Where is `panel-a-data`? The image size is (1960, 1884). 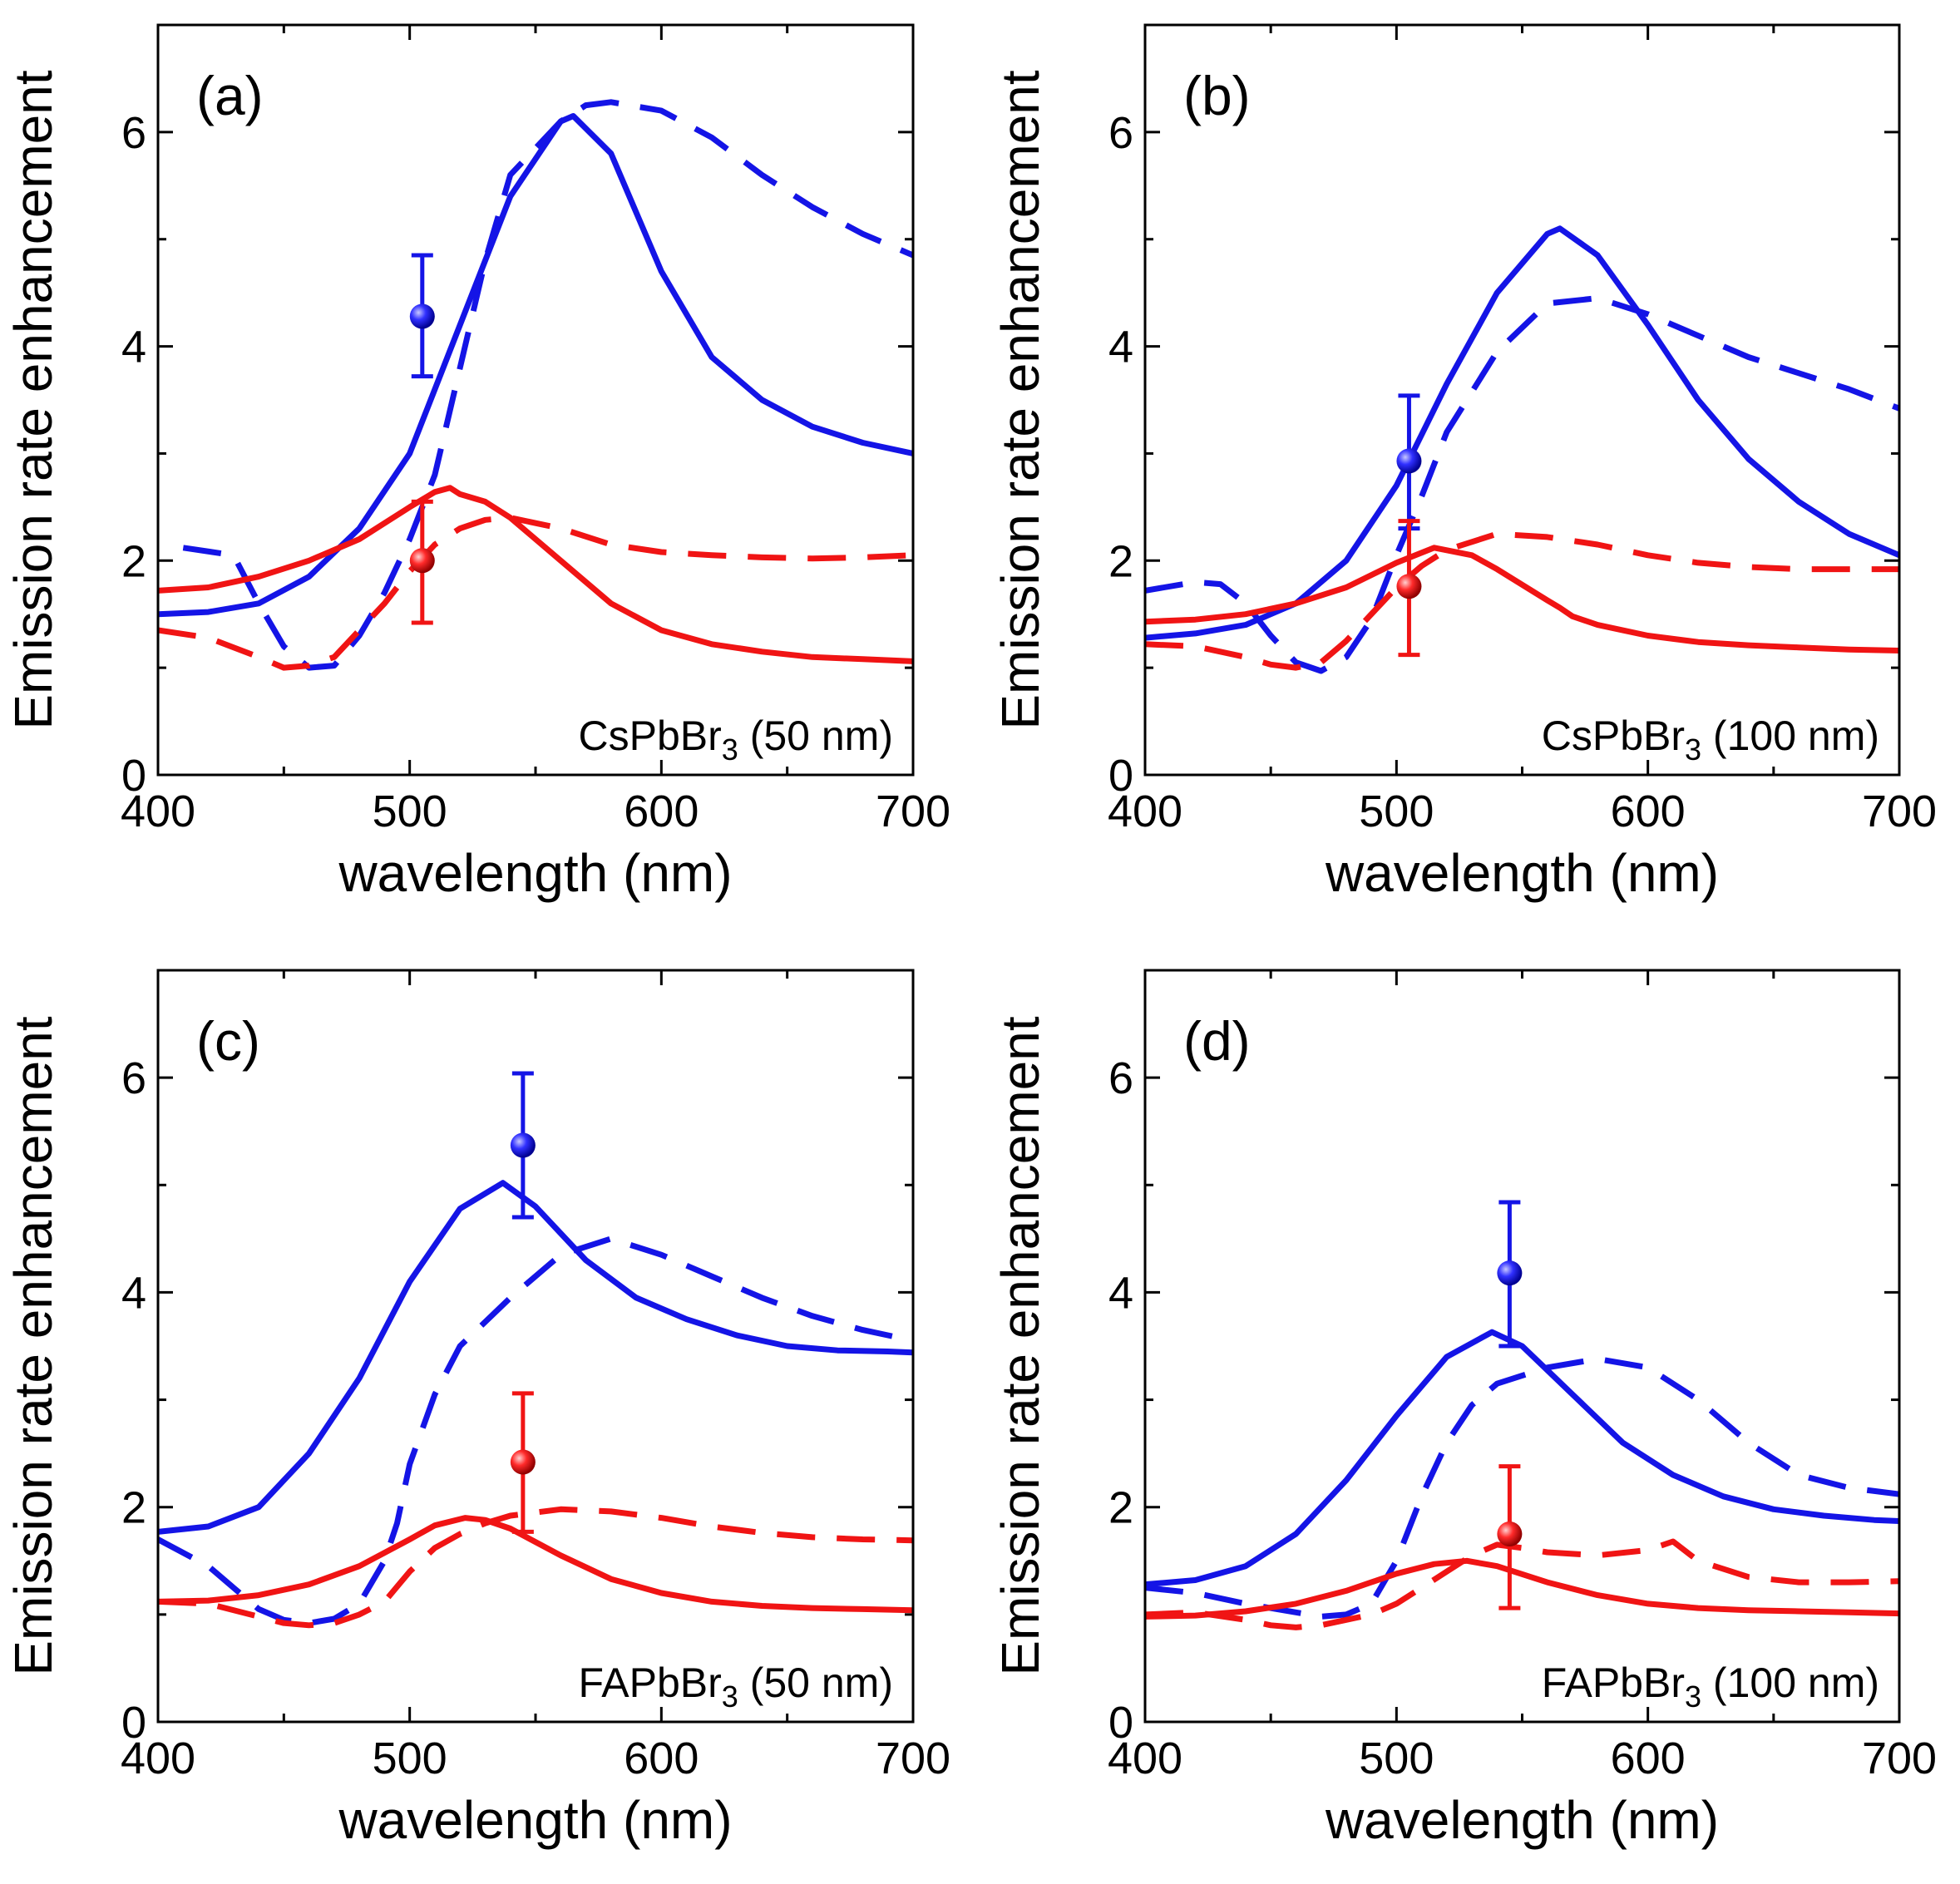 panel-a-data is located at coordinates (535, 385).